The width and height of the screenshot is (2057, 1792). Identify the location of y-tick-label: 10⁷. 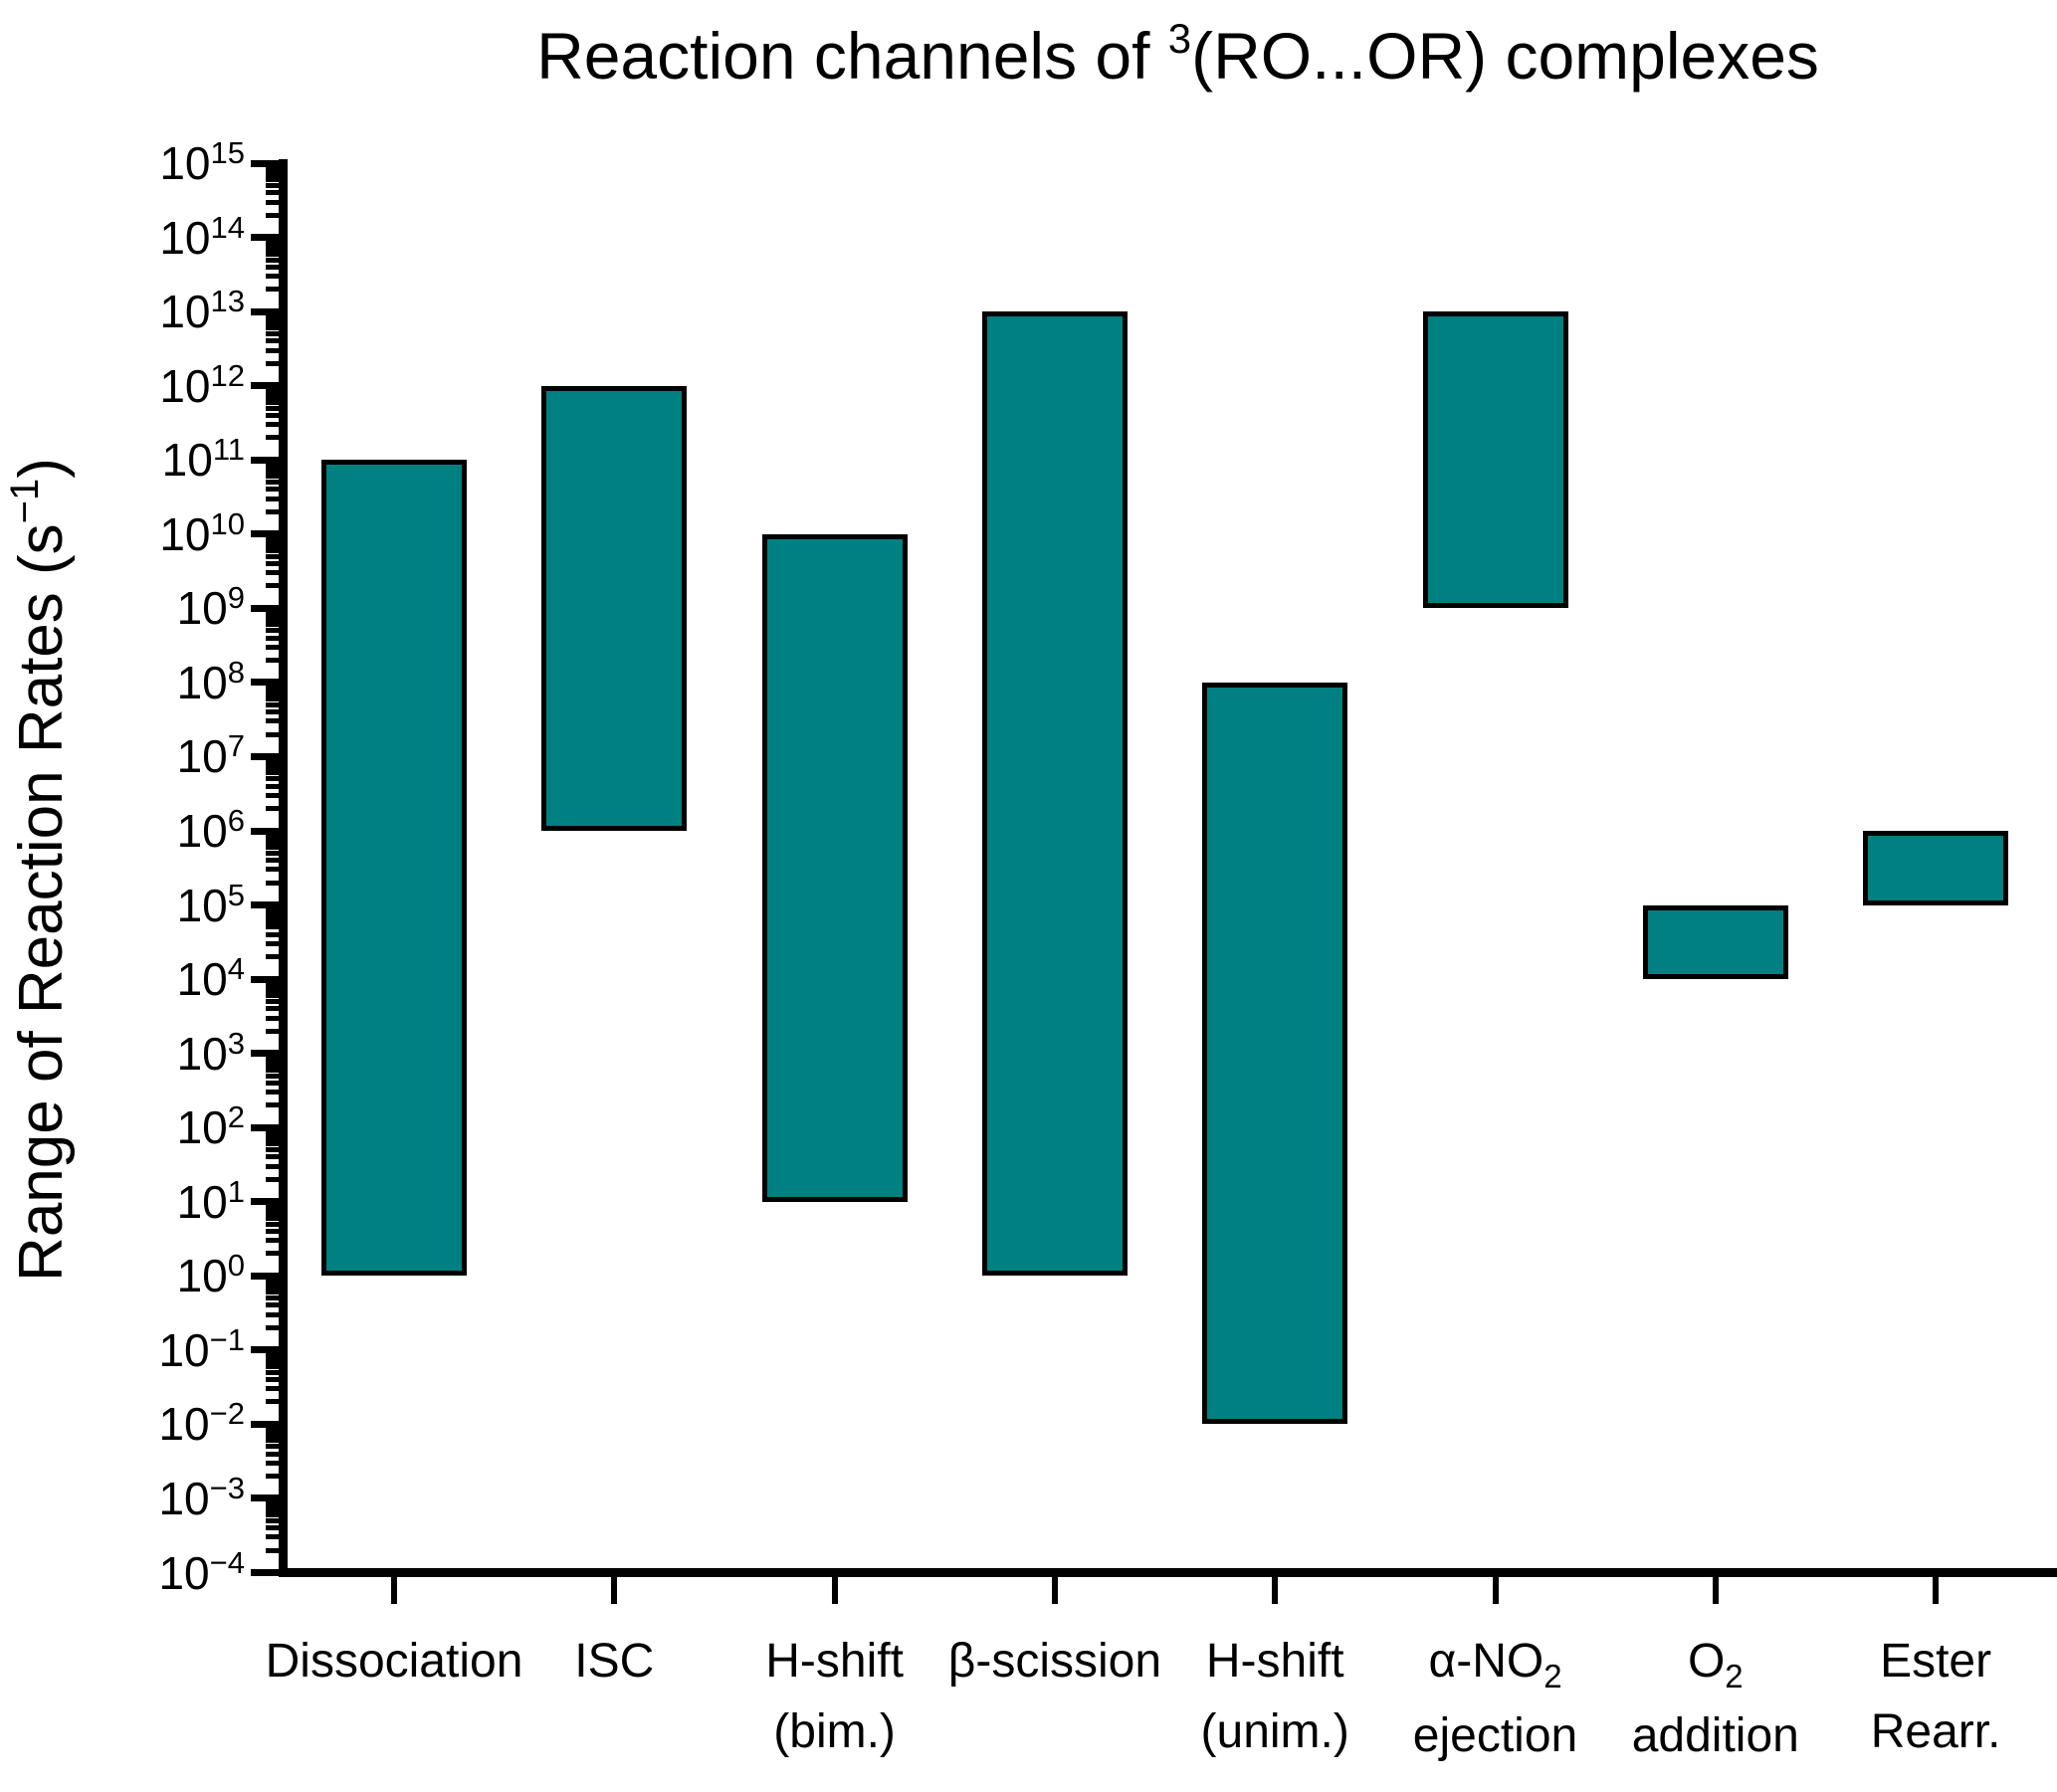
(210, 758).